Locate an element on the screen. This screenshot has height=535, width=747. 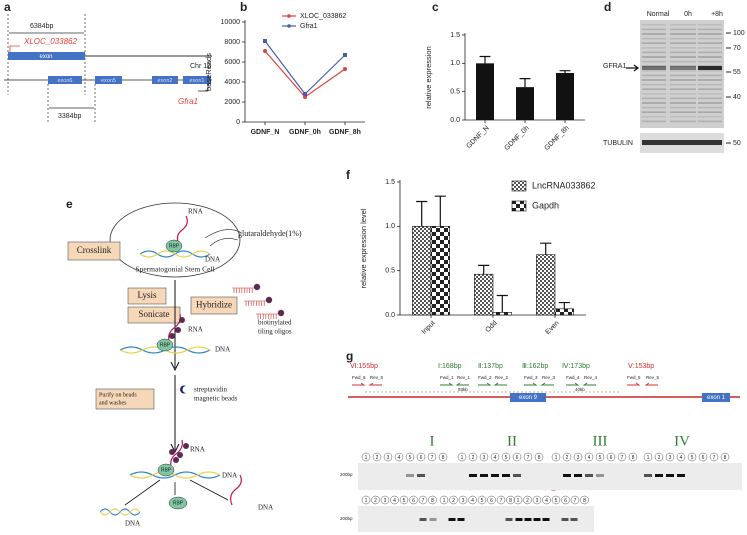
control-label: TUBULIN is located at coordinates (618, 143).